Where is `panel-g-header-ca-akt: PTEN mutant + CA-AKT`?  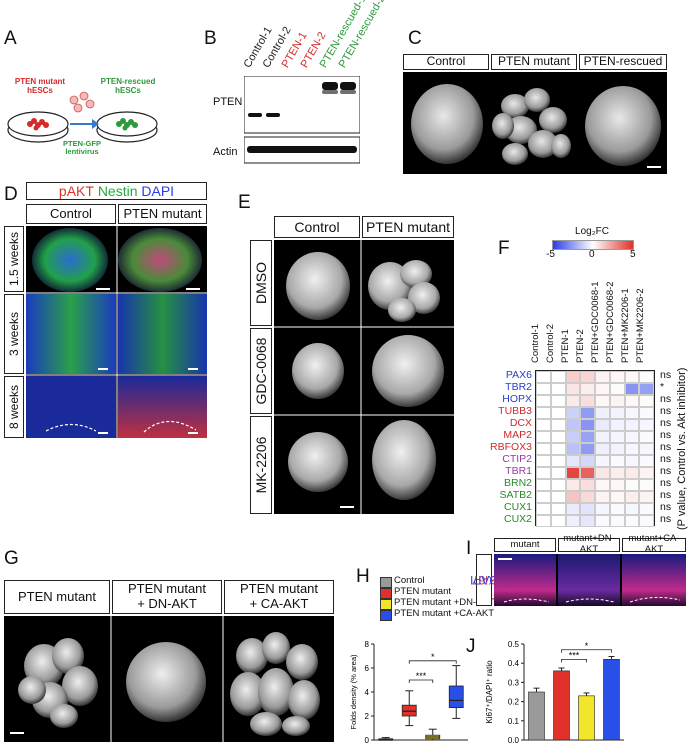 panel-g-header-ca-akt: PTEN mutant + CA-AKT is located at coordinates (279, 597).